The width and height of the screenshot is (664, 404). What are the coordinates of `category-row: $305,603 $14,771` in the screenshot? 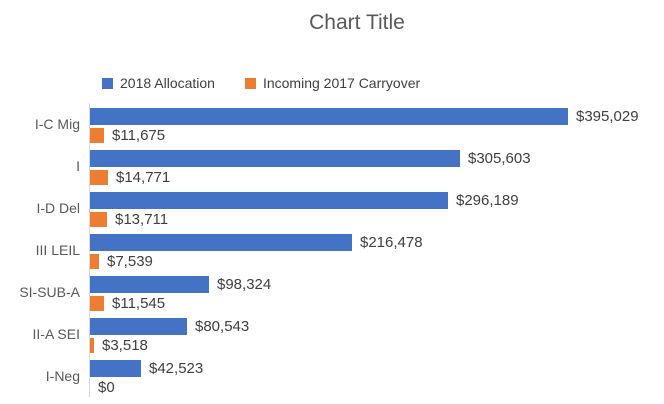 It's located at (377, 166).